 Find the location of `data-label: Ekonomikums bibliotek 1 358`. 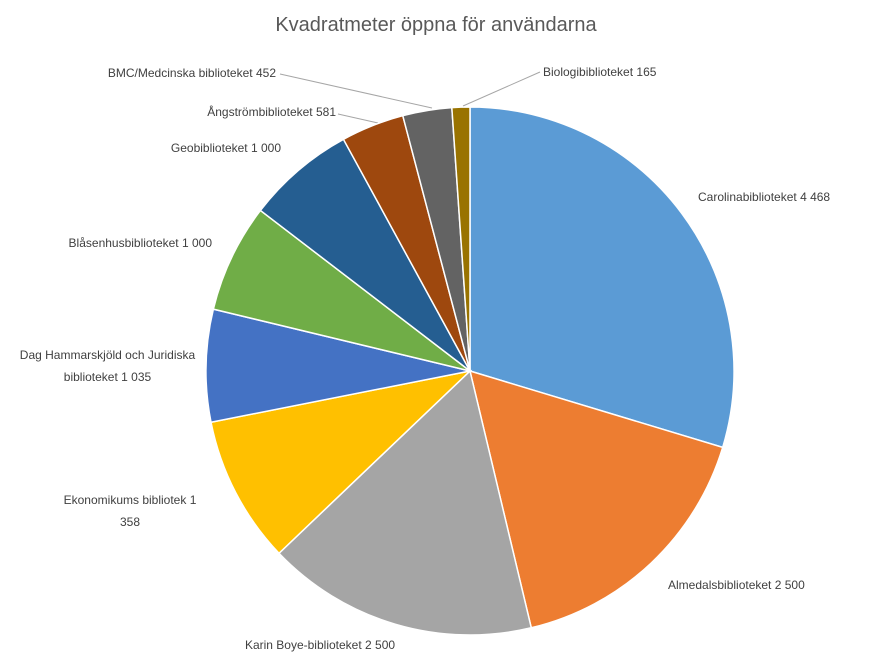

data-label: Ekonomikums bibliotek 1 358 is located at coordinates (130, 511).